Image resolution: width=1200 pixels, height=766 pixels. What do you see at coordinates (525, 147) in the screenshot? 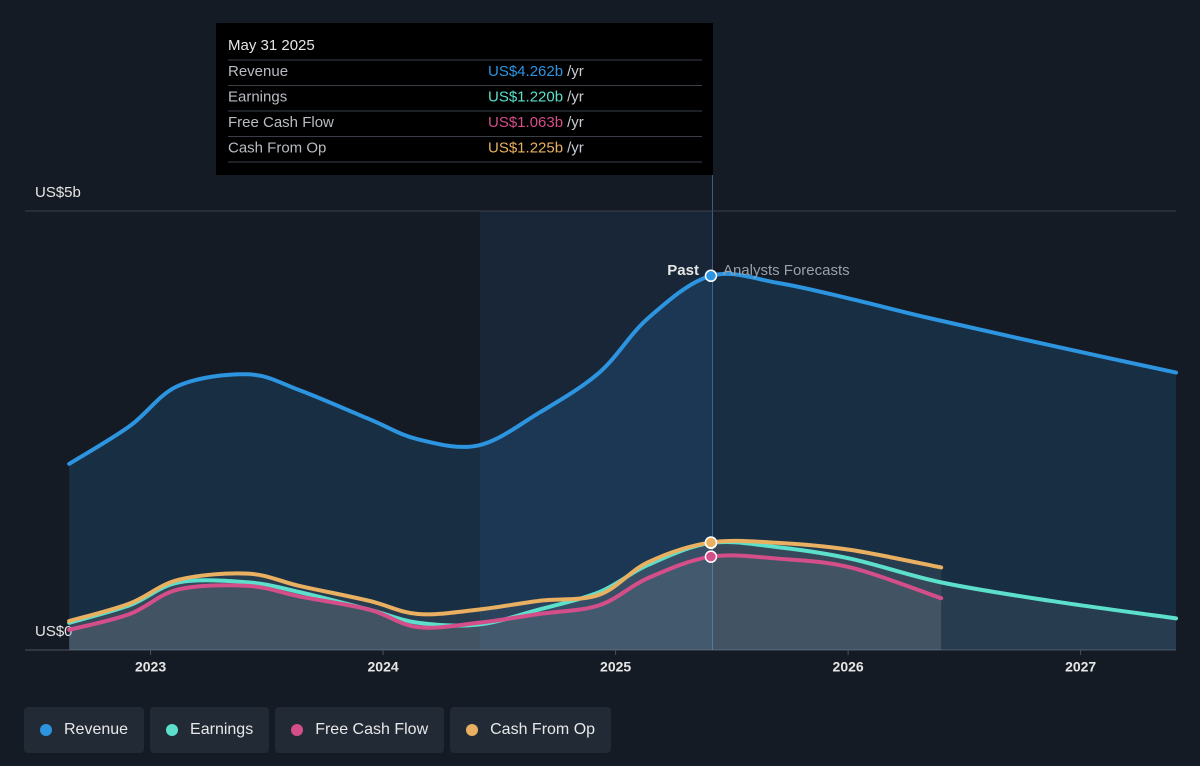
I see `tooltip-value-label: US$1.225b` at bounding box center [525, 147].